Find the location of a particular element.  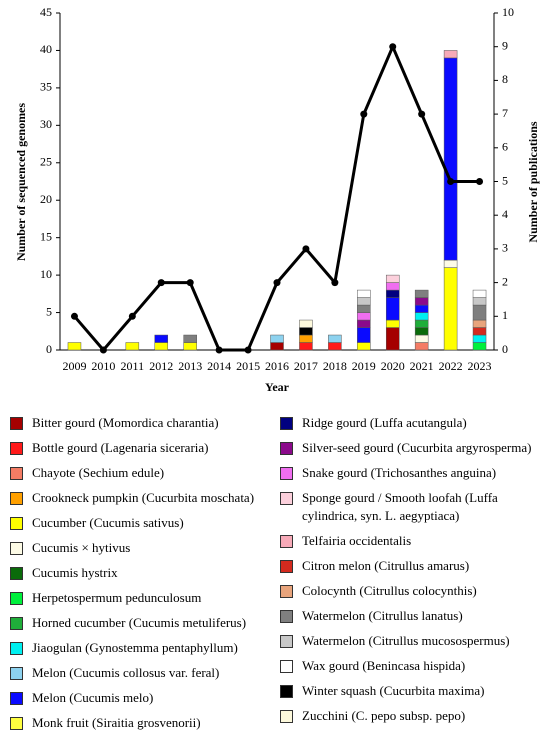

x-tick-label: 2016 is located at coordinates (277, 366).